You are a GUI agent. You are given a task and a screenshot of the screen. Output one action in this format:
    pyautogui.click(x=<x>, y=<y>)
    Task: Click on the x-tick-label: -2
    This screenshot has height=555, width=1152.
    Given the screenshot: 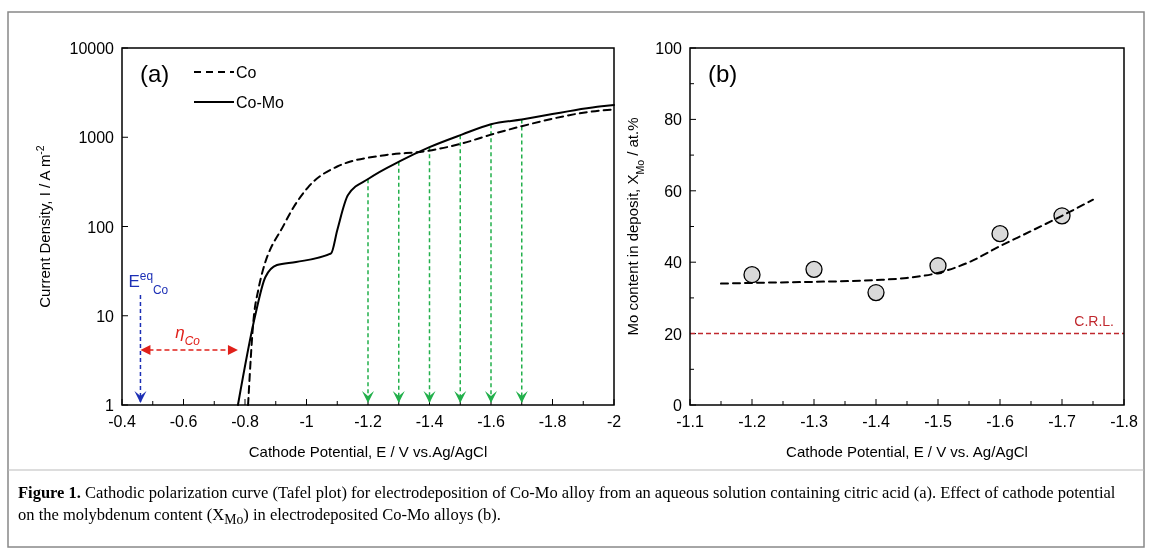 What is the action you would take?
    pyautogui.click(x=614, y=421)
    